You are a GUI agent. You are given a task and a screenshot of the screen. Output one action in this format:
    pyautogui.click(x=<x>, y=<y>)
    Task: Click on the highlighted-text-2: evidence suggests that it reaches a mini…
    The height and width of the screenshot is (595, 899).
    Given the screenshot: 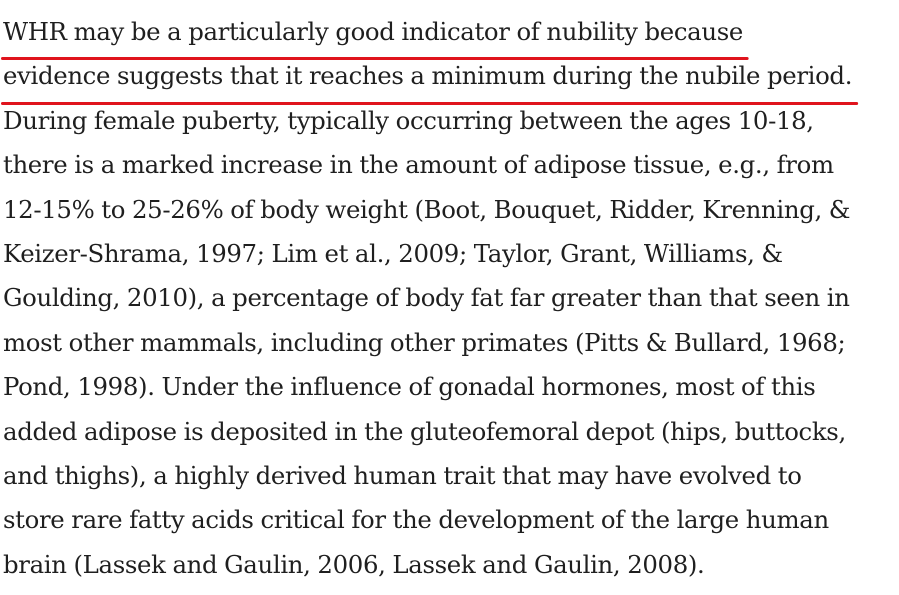 What is the action you would take?
    pyautogui.click(x=430, y=80)
    